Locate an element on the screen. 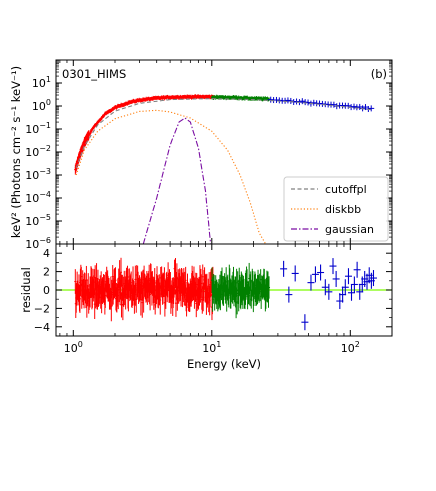 This screenshot has height=491, width=436. legend-box is located at coordinates (336, 209).